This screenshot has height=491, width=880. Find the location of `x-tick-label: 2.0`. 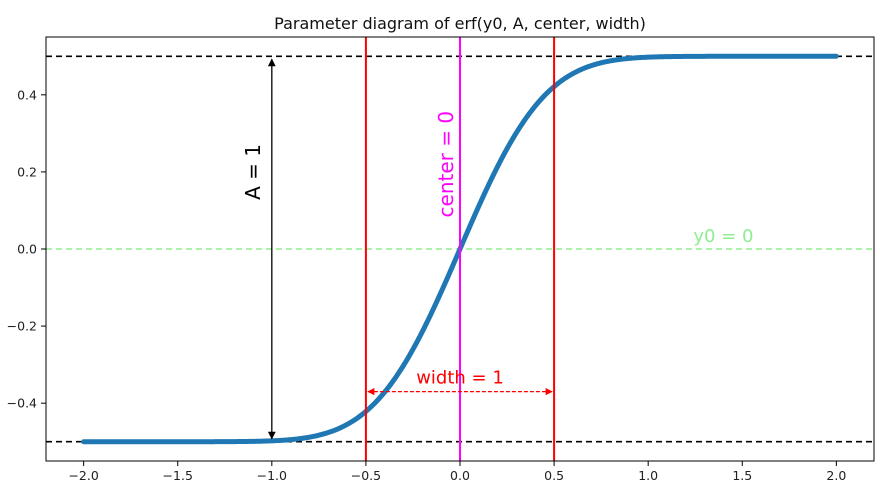

x-tick-label: 2.0 is located at coordinates (836, 475).